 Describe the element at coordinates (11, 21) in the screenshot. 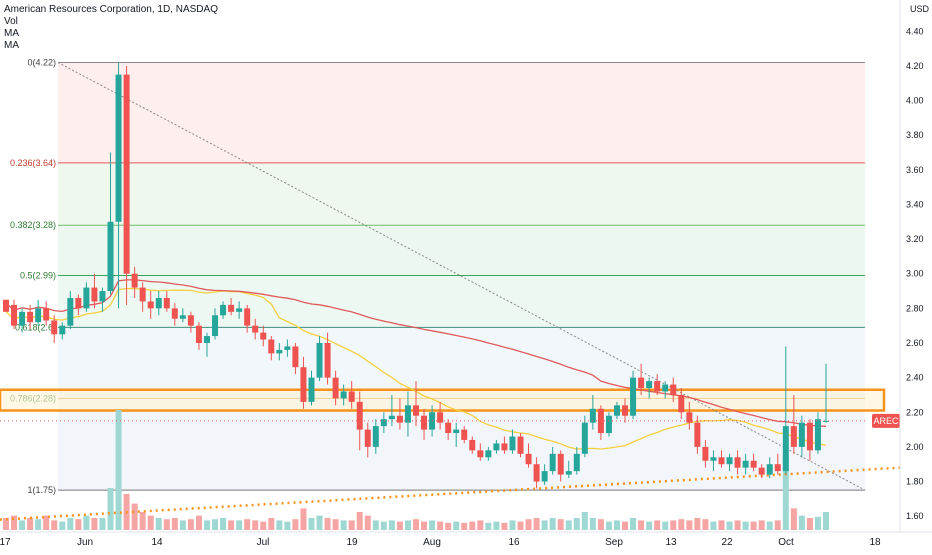

I see `indicator-vol: Vol` at that location.